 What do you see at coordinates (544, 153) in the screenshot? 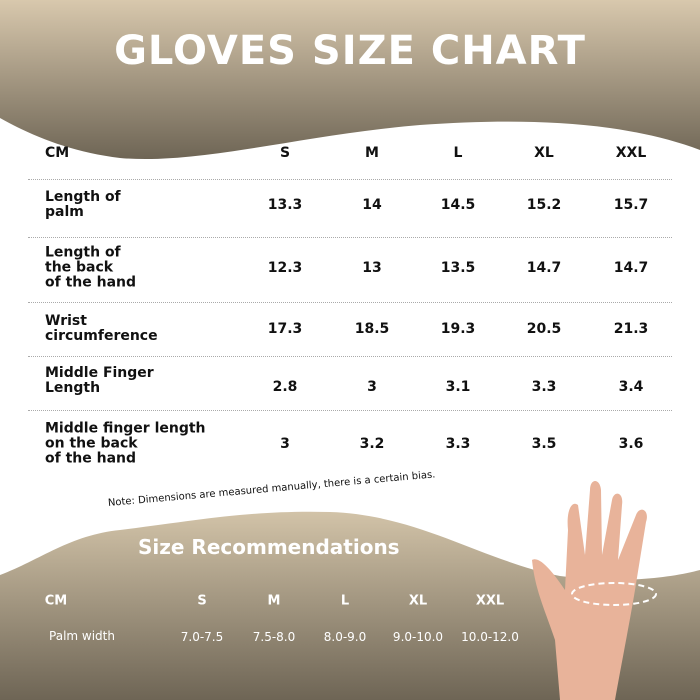
I see `column-header: XL` at bounding box center [544, 153].